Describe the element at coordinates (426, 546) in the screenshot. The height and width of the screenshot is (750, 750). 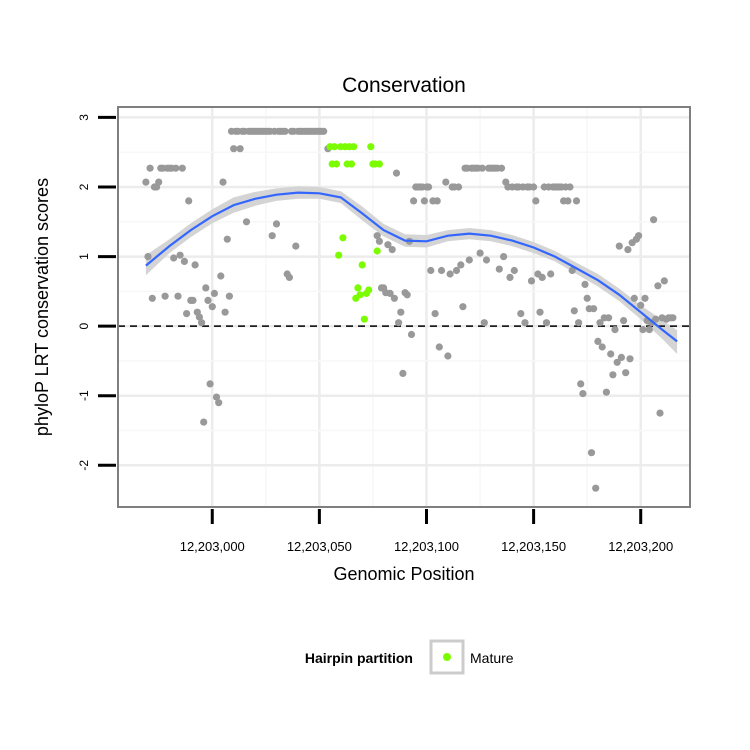
I see `x-tick-label: 12,203,100` at that location.